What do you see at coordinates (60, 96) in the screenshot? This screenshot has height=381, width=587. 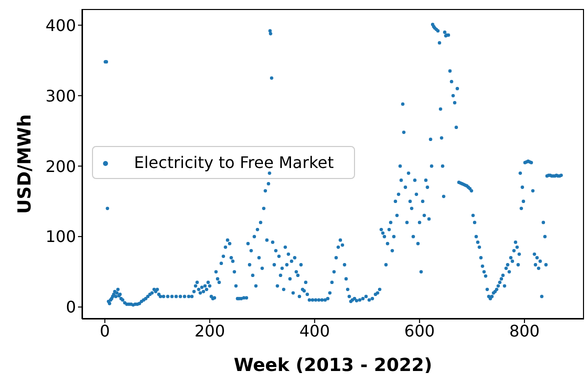 I see `y-tick-label: 300` at bounding box center [60, 96].